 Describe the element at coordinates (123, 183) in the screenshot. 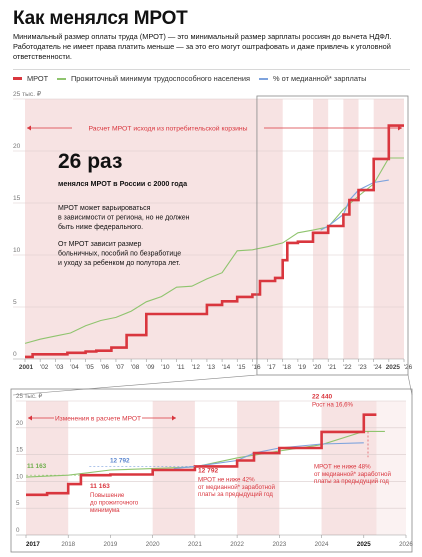

I see `big-caption: менялся МРОТ в России с 2000 года` at that location.